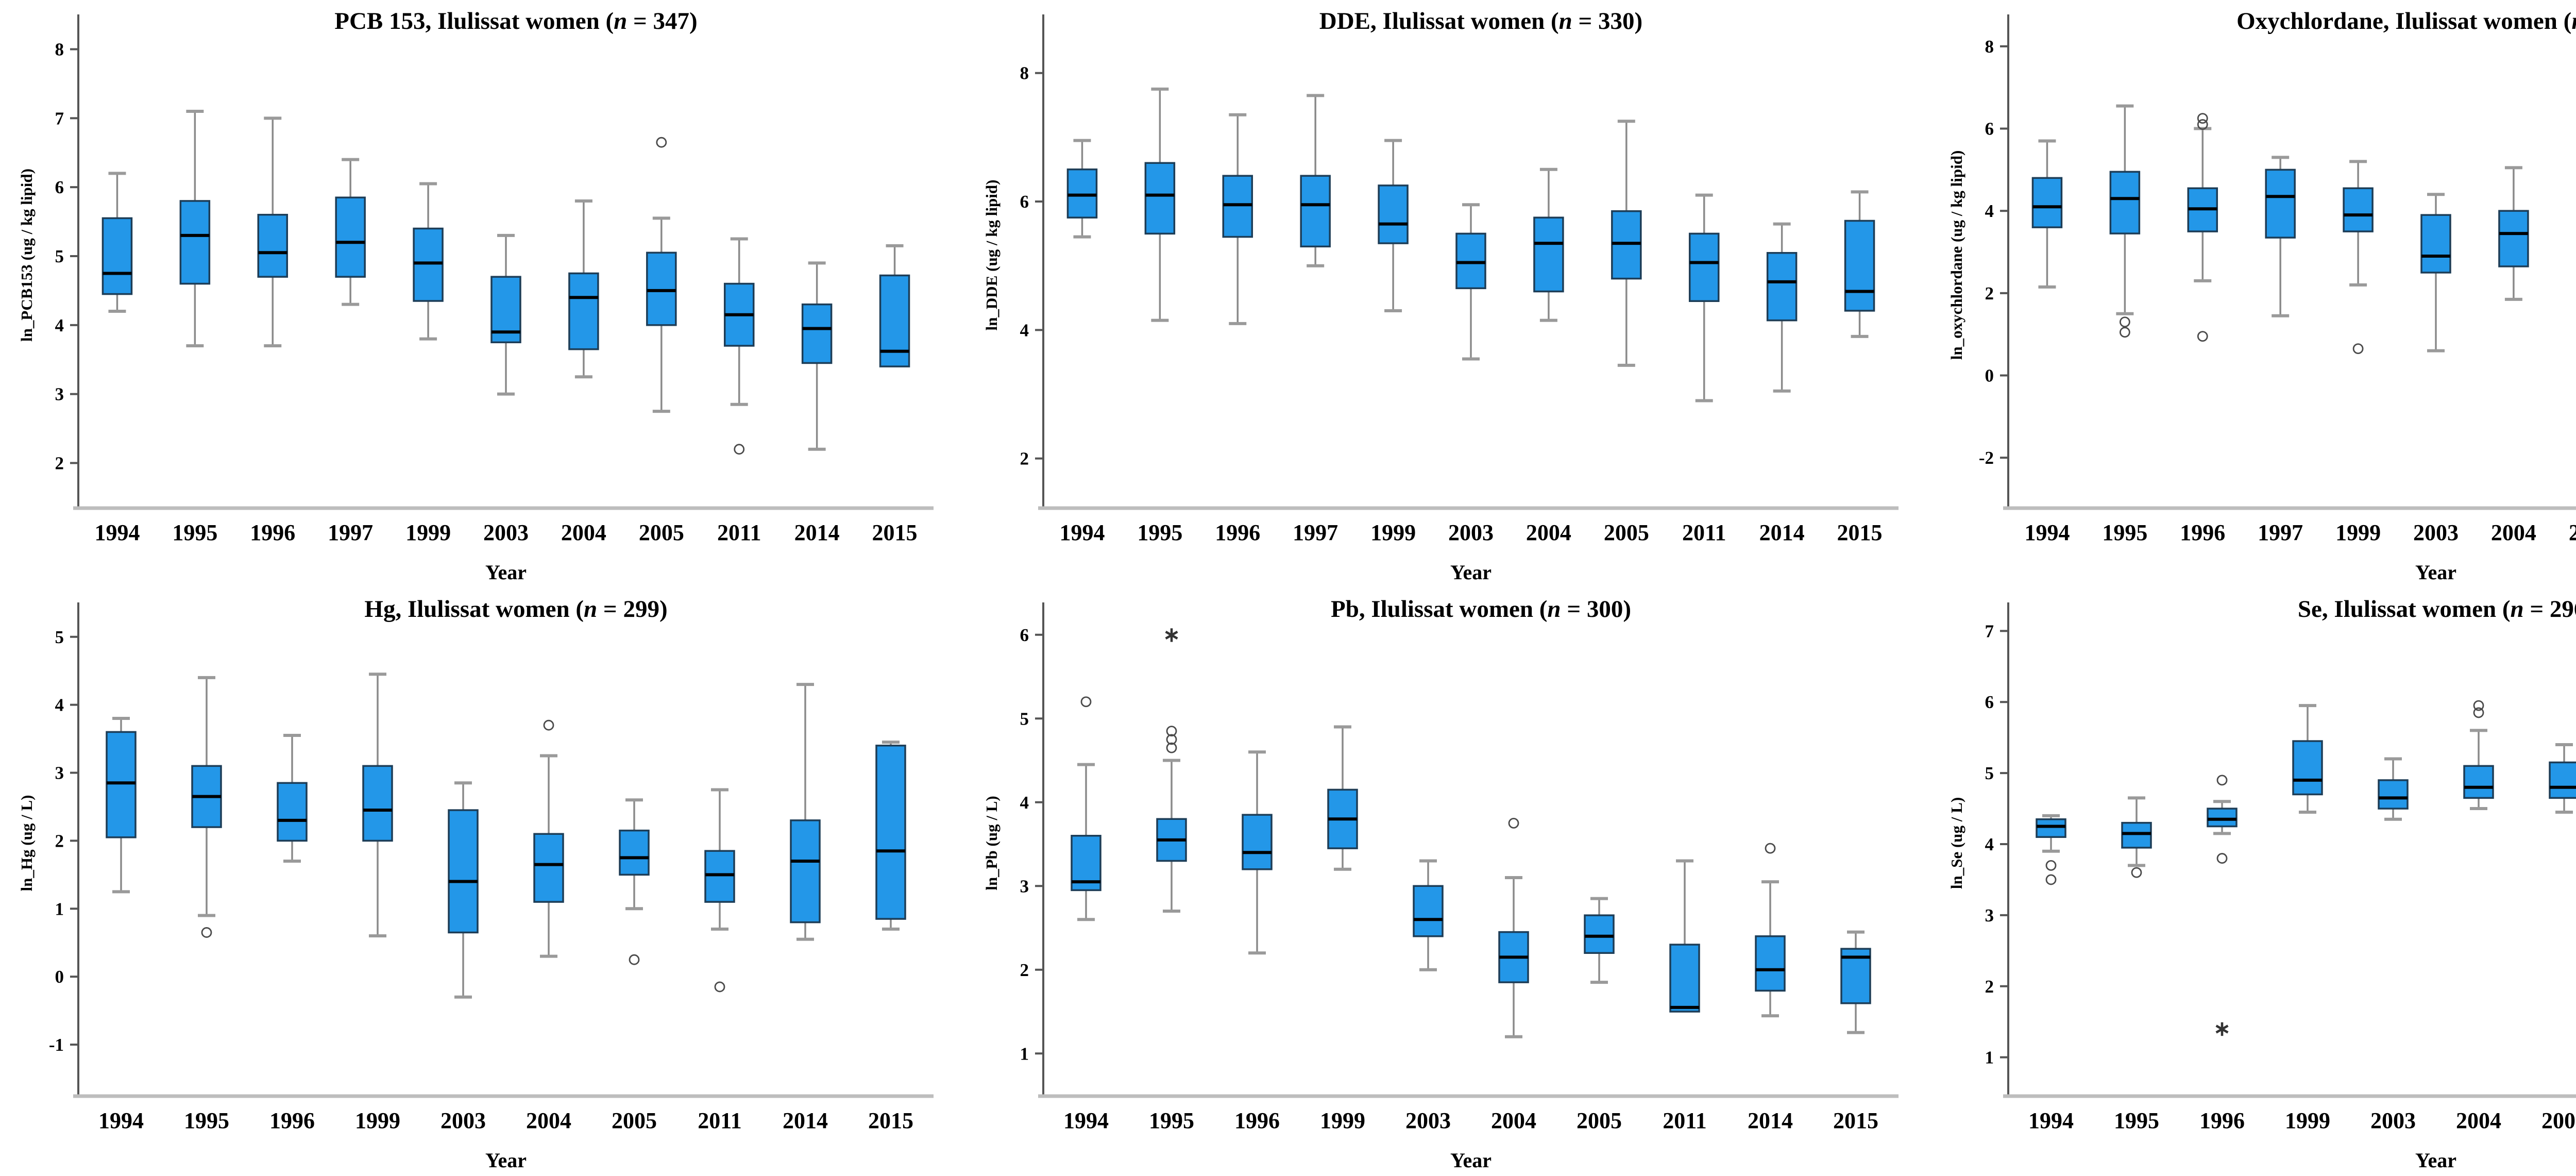 This screenshot has height=1176, width=2576. What do you see at coordinates (1024, 886) in the screenshot?
I see `y-tick-label: 3` at bounding box center [1024, 886].